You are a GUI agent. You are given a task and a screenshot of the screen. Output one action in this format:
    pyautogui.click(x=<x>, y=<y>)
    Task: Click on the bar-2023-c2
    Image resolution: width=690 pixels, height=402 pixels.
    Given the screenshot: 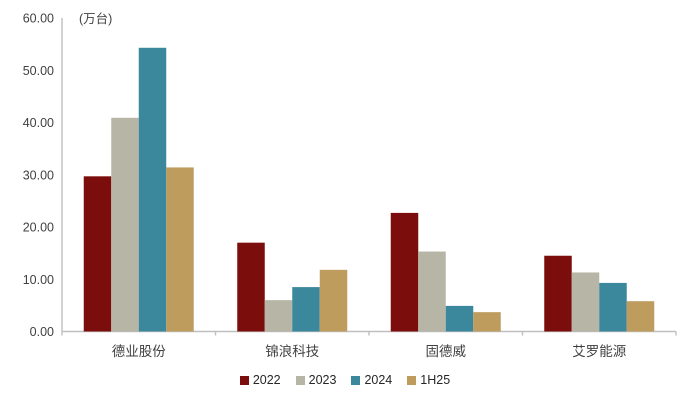 What is the action you would take?
    pyautogui.click(x=432, y=291)
    